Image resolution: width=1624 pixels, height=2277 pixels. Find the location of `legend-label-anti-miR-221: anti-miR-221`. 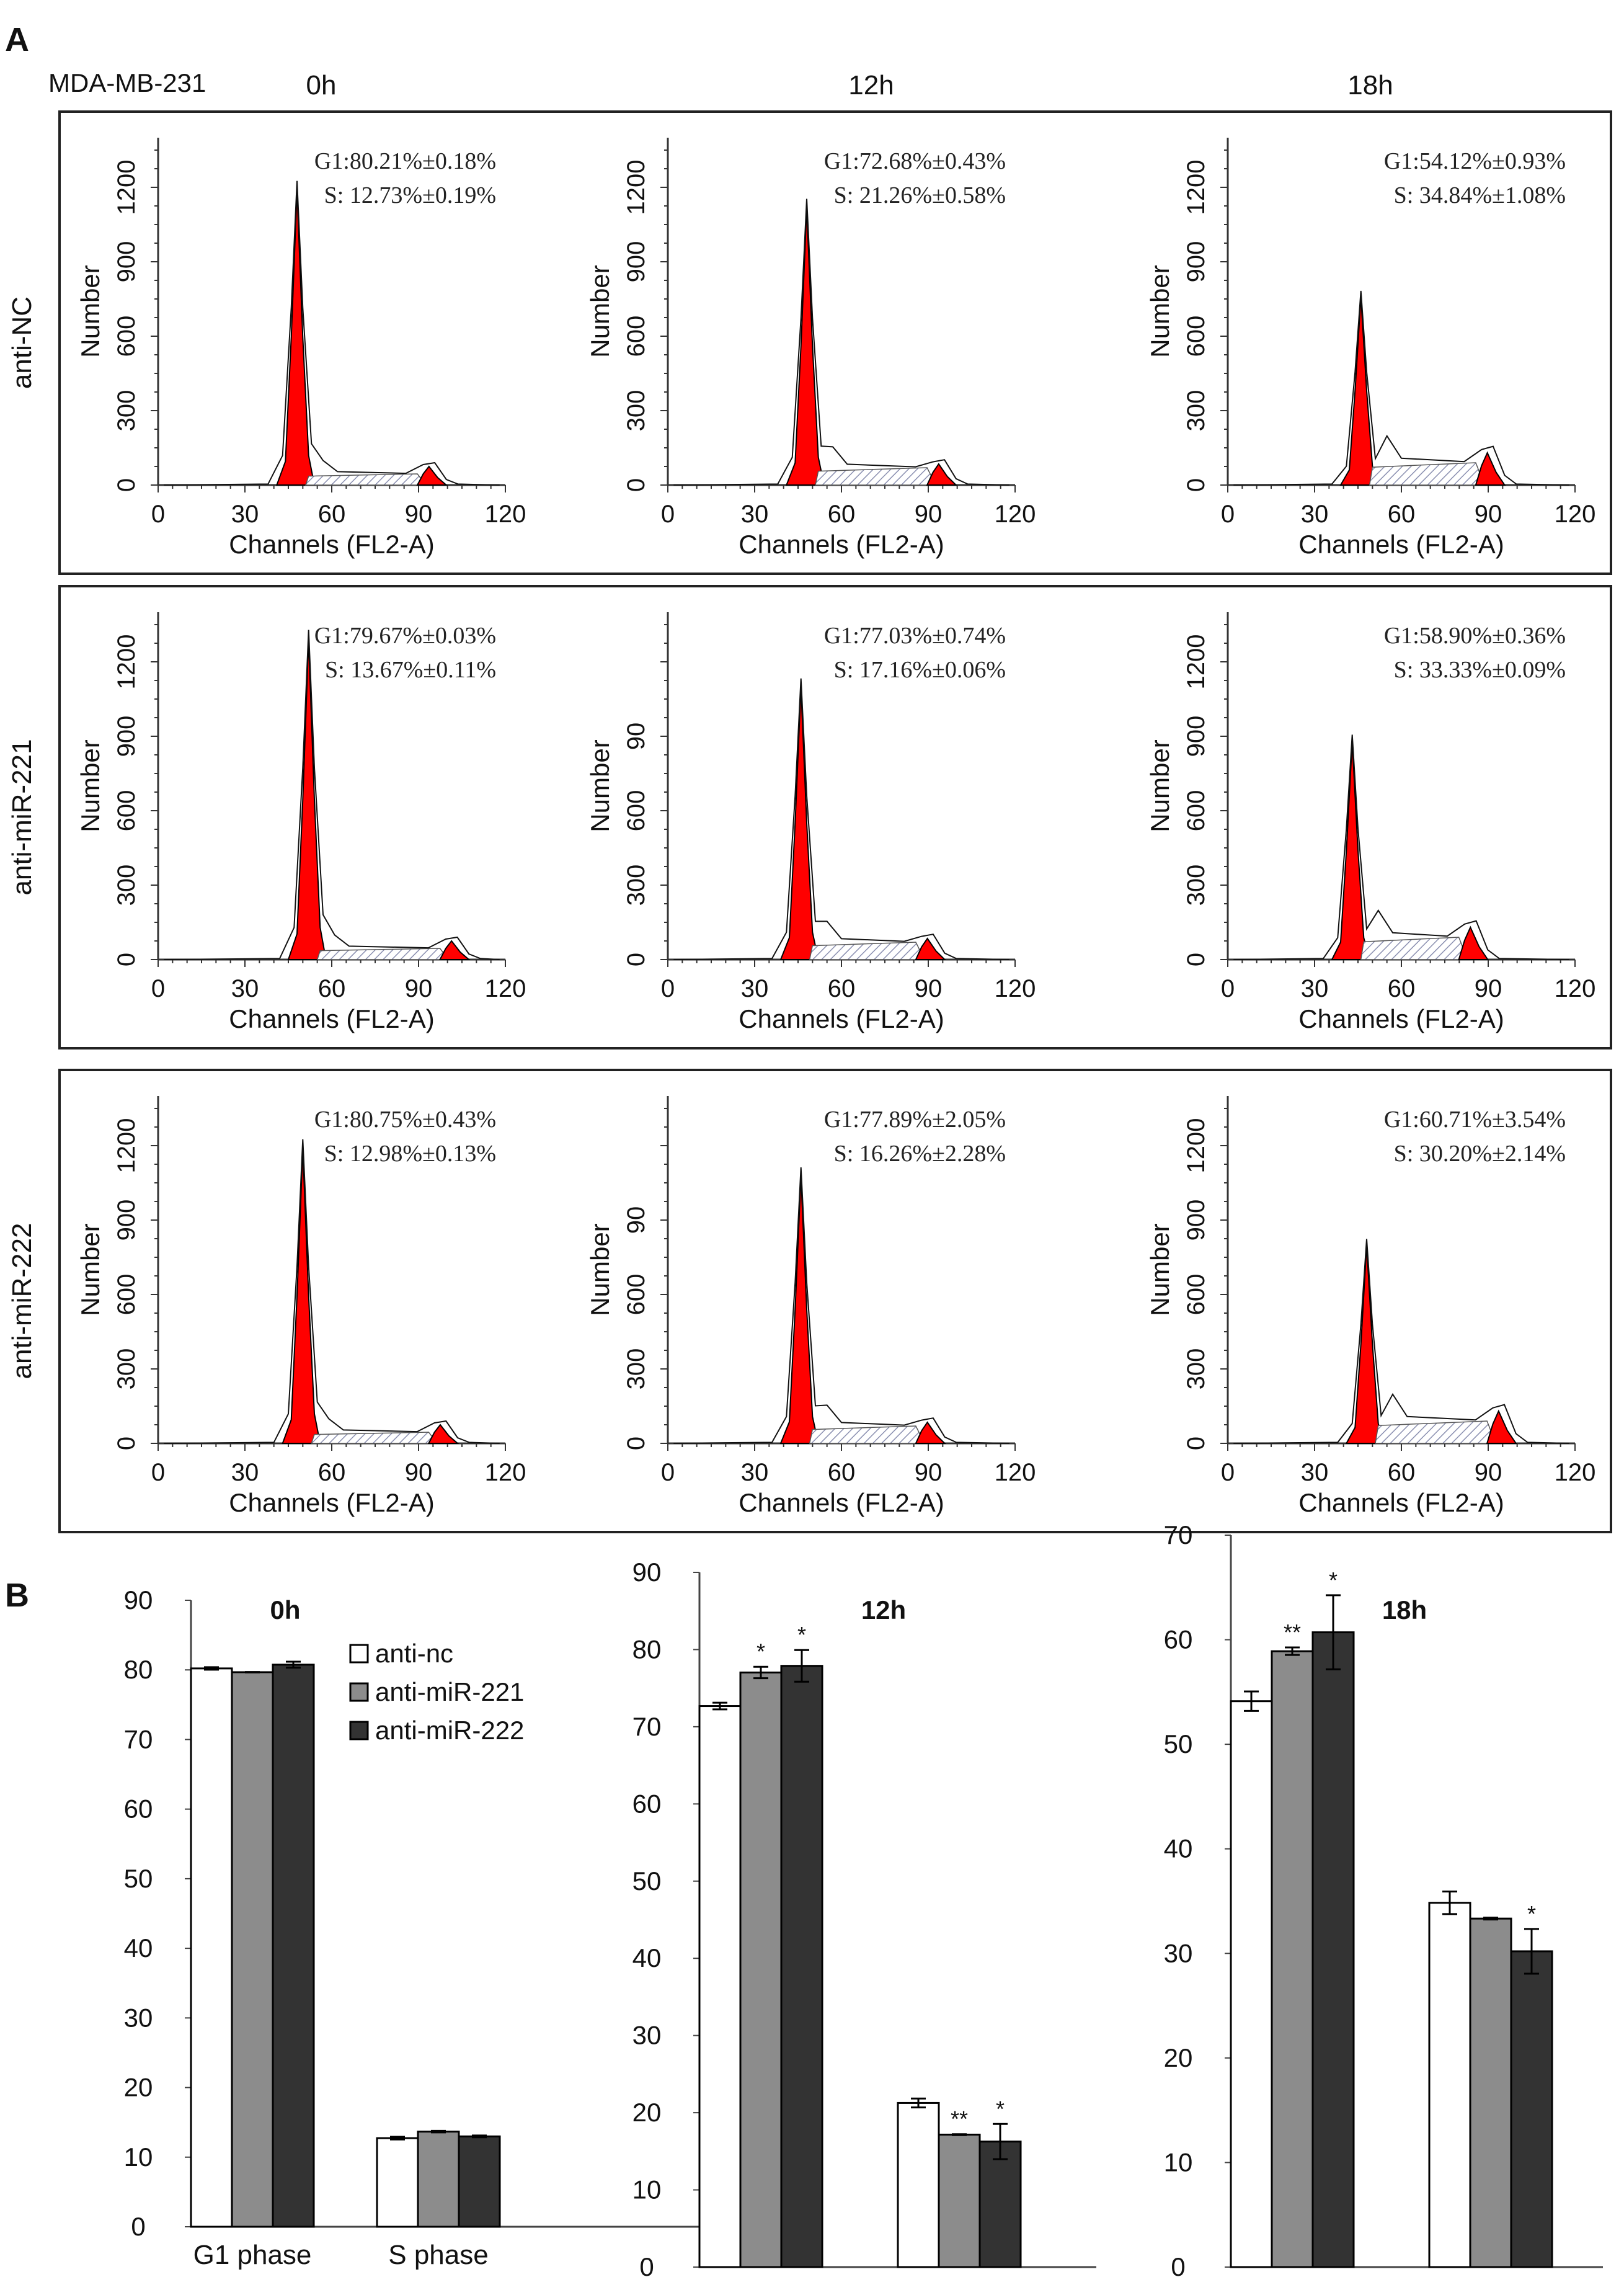

legend-label-anti-miR-221: anti-miR-221 is located at coordinates (449, 1692).